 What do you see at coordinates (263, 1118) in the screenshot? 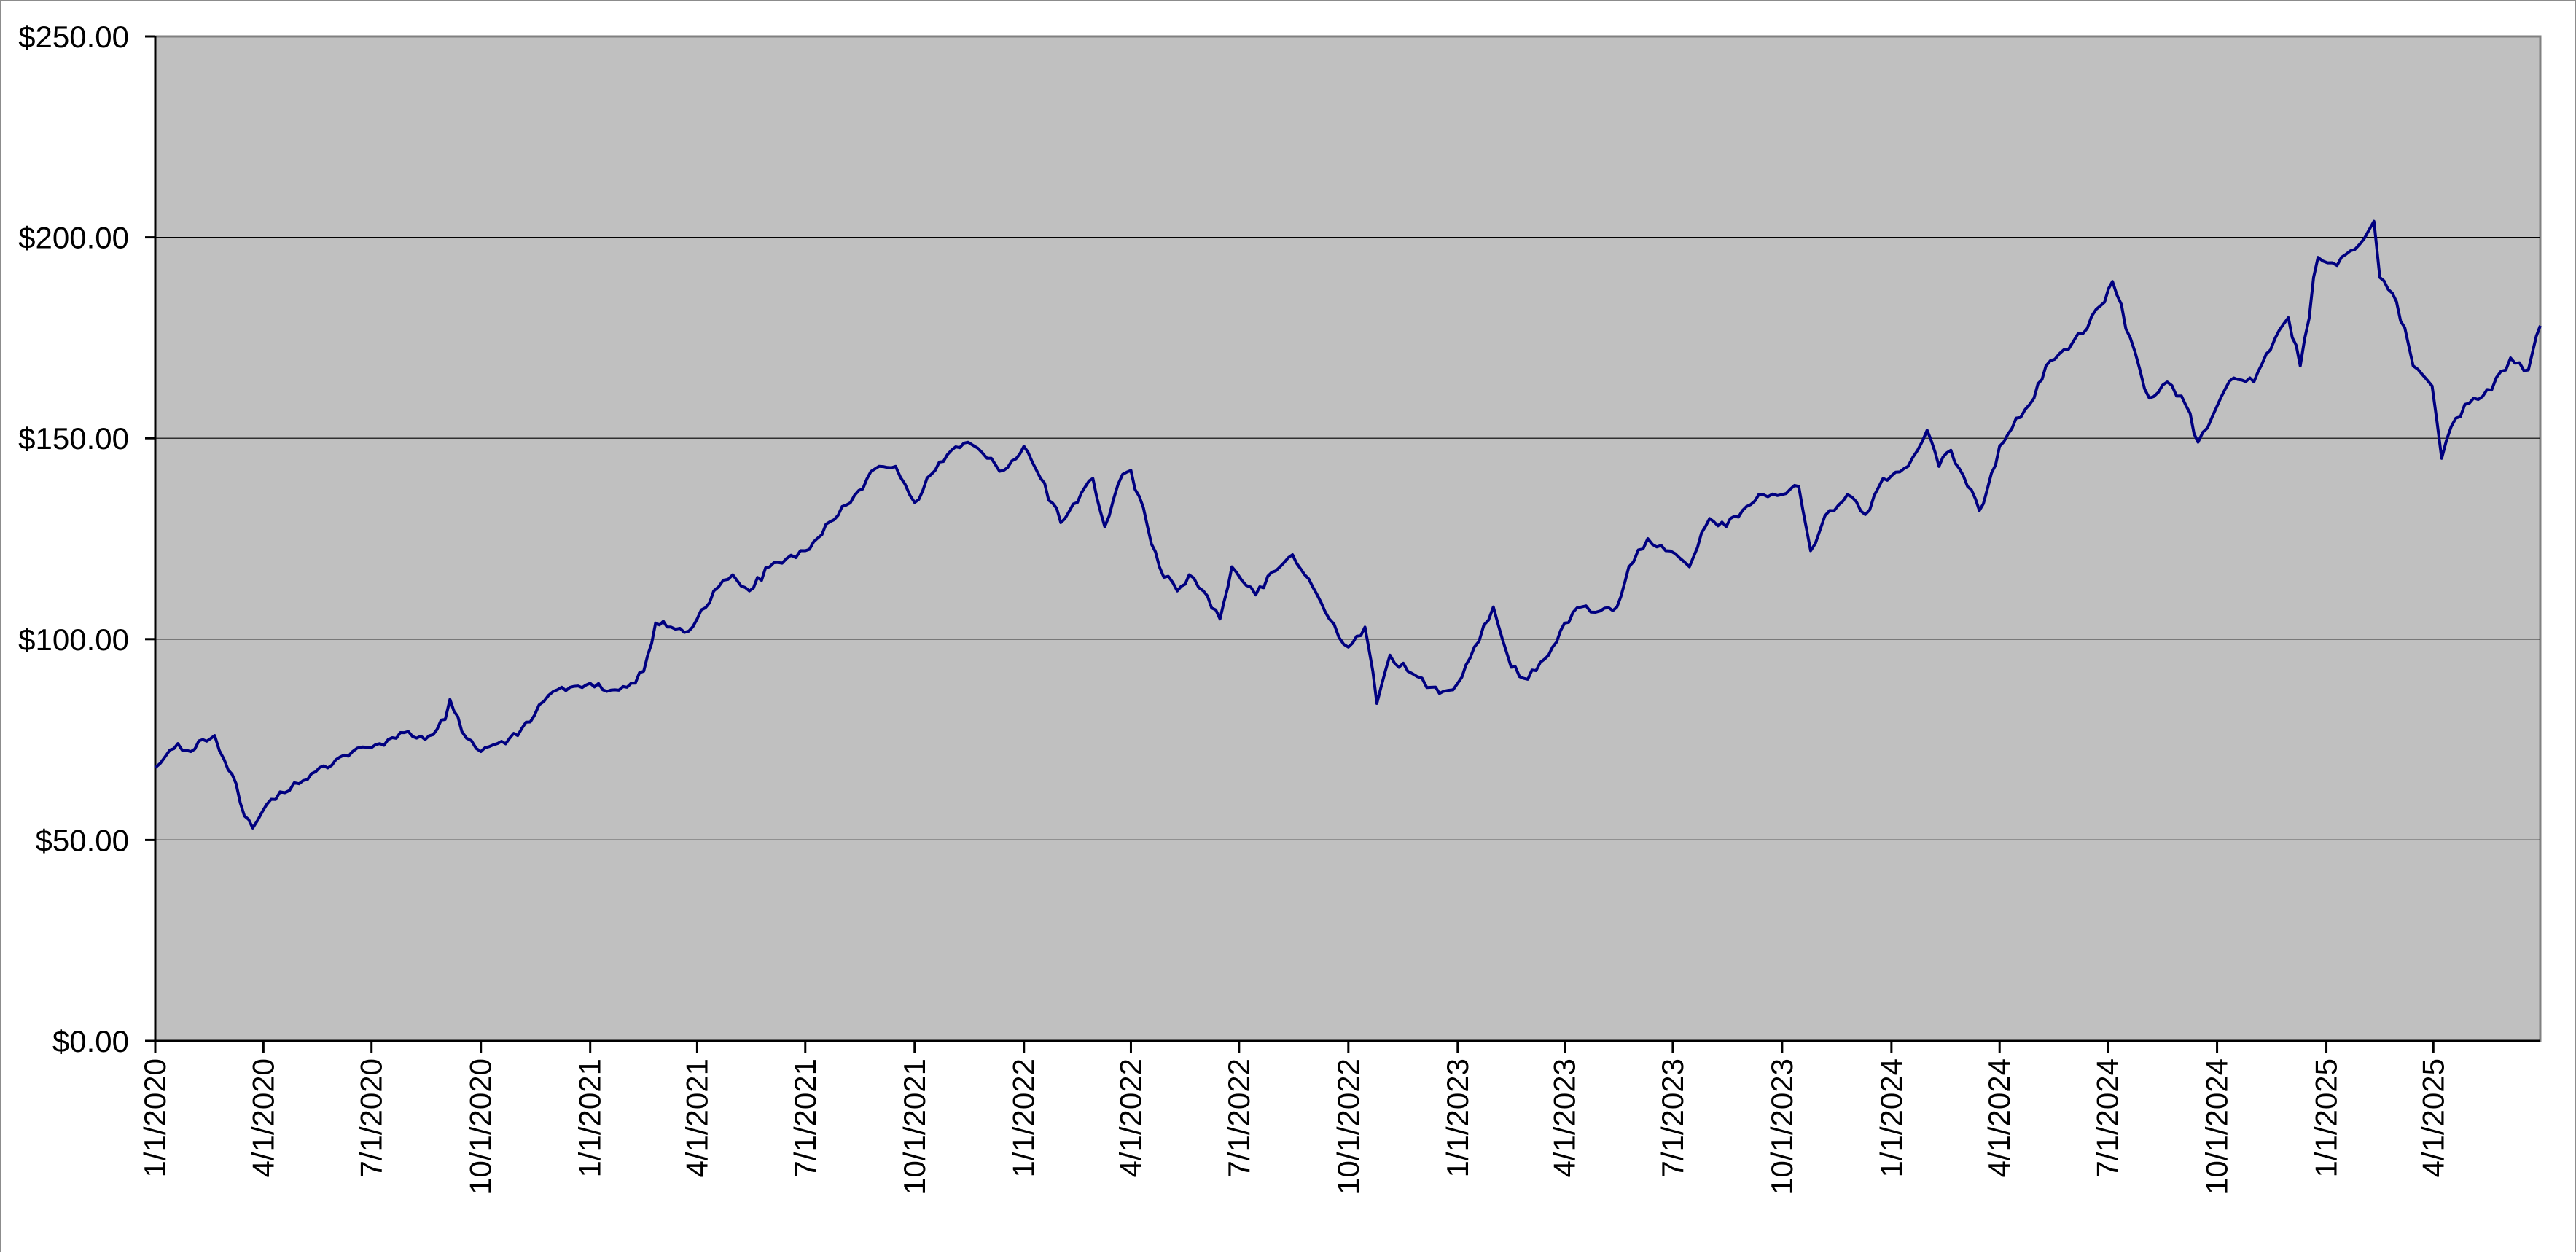
I see `x-tick-label: 4/1/2020` at bounding box center [263, 1118].